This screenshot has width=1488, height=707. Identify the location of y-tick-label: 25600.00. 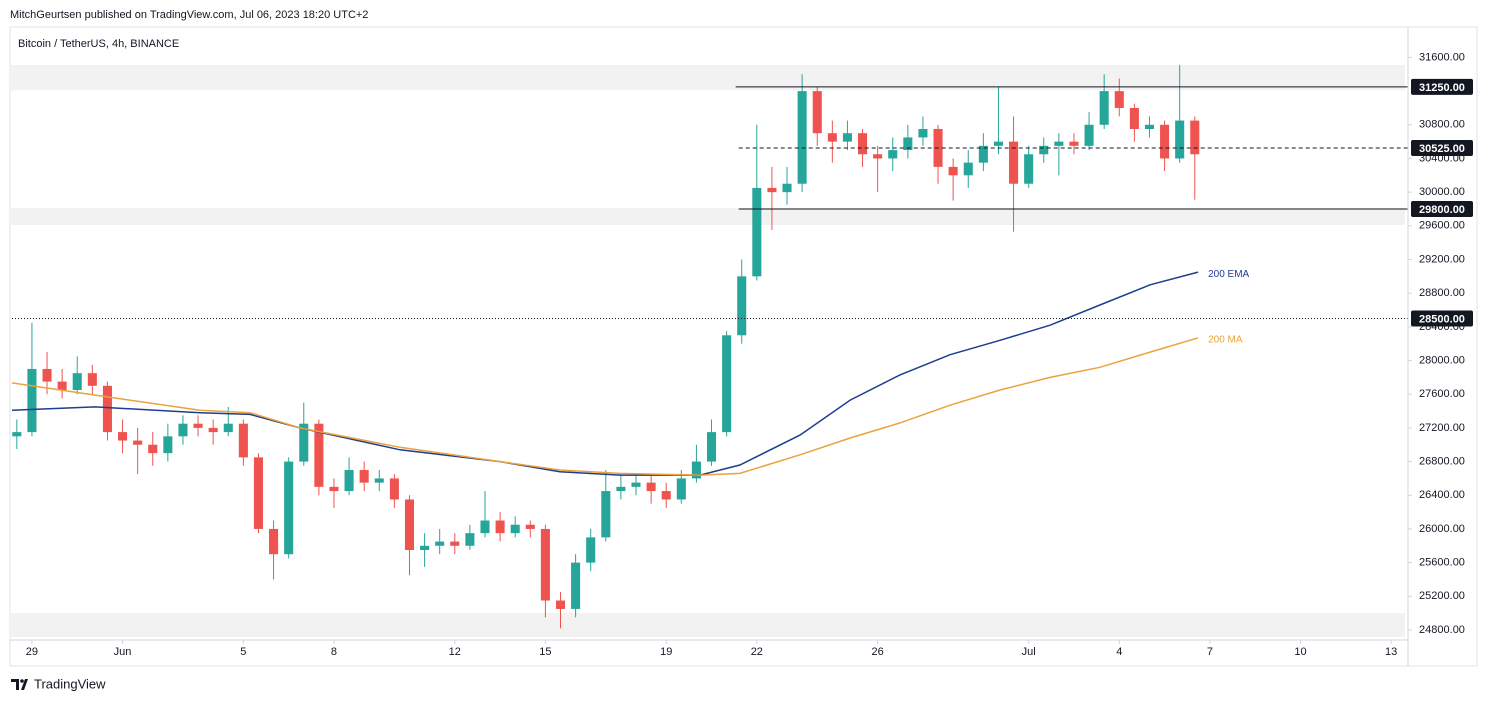
(1442, 563).